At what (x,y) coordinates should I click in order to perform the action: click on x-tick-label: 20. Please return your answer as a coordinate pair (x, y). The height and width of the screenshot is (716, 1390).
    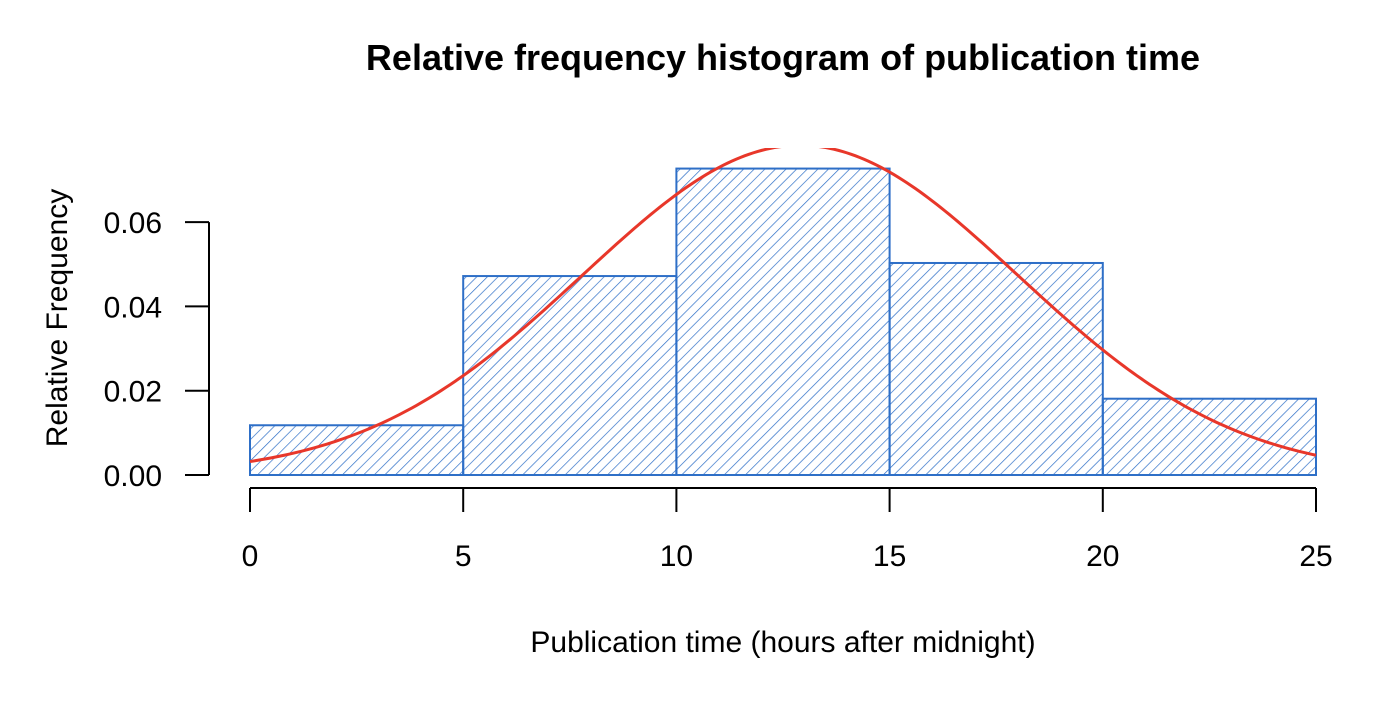
    Looking at the image, I should click on (1102, 556).